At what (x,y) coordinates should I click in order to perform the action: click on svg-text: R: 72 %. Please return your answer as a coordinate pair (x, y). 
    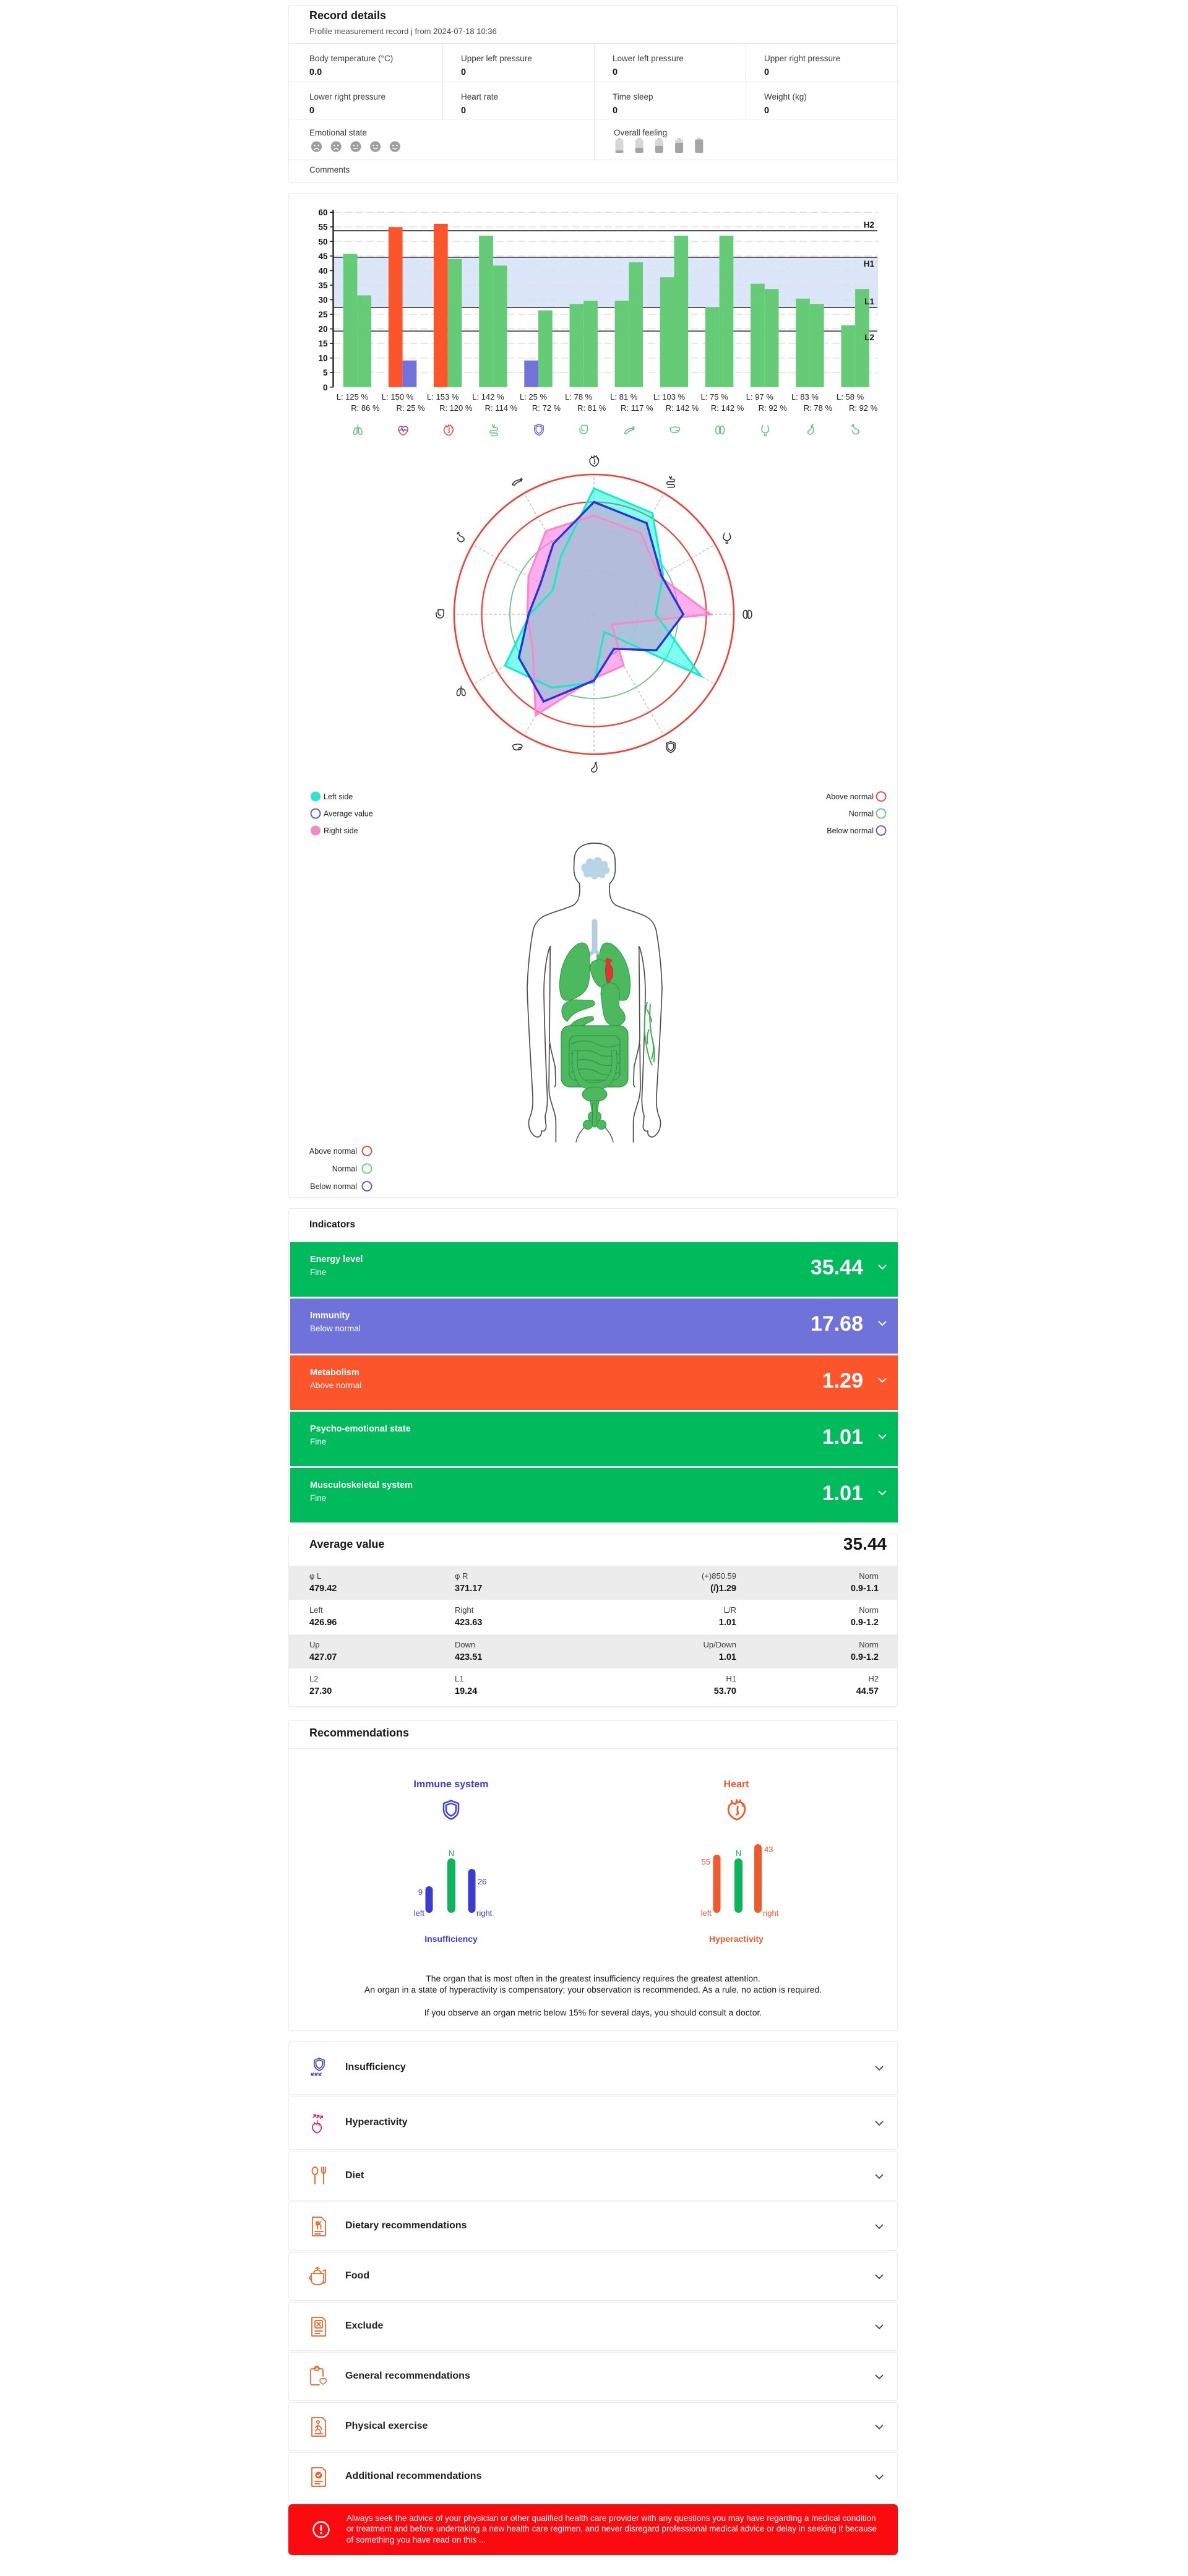
    Looking at the image, I should click on (546, 408).